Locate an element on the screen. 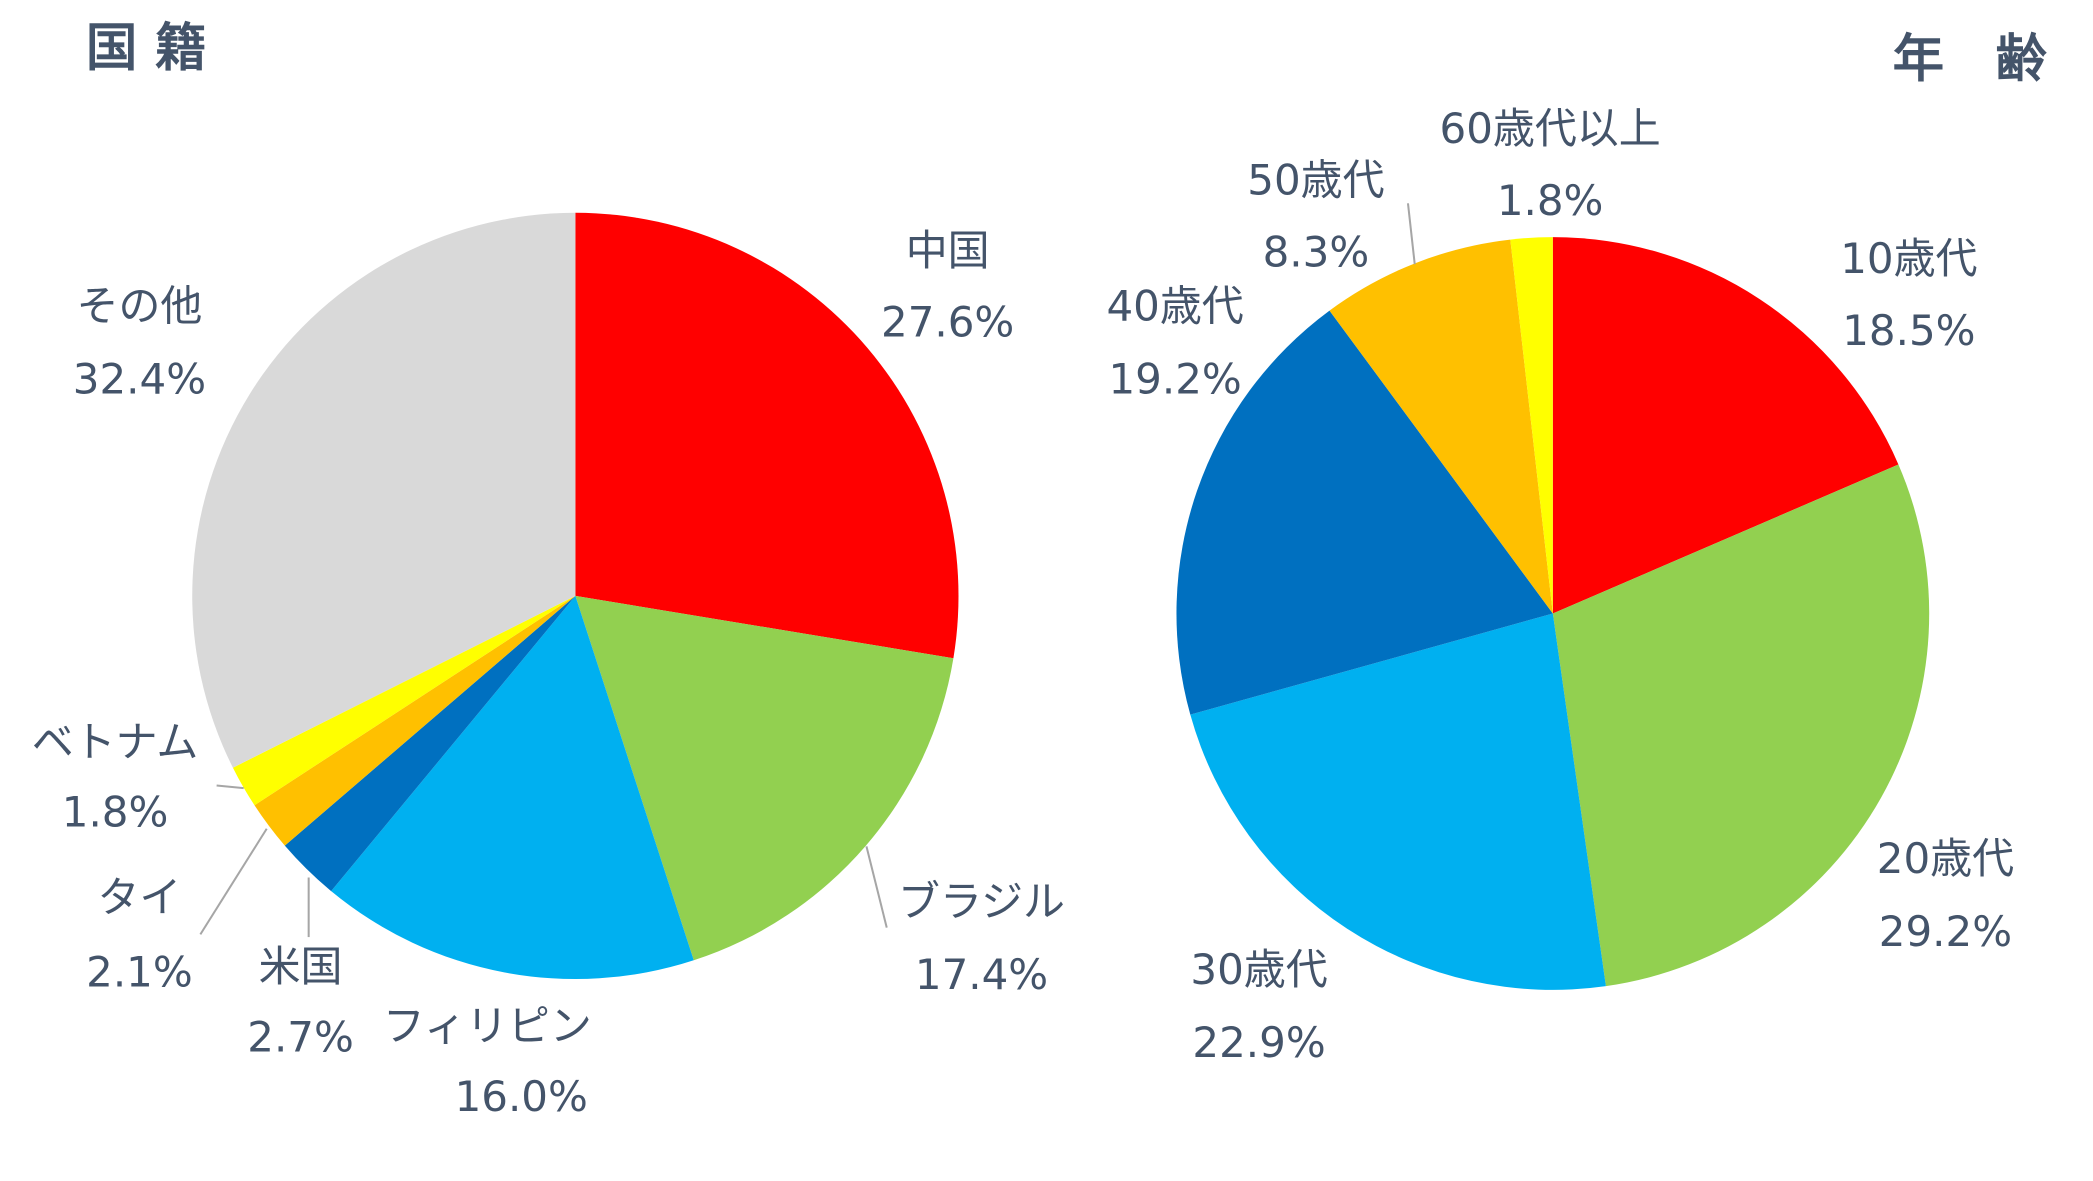  slice-label: 50歳代 is located at coordinates (1315, 180).